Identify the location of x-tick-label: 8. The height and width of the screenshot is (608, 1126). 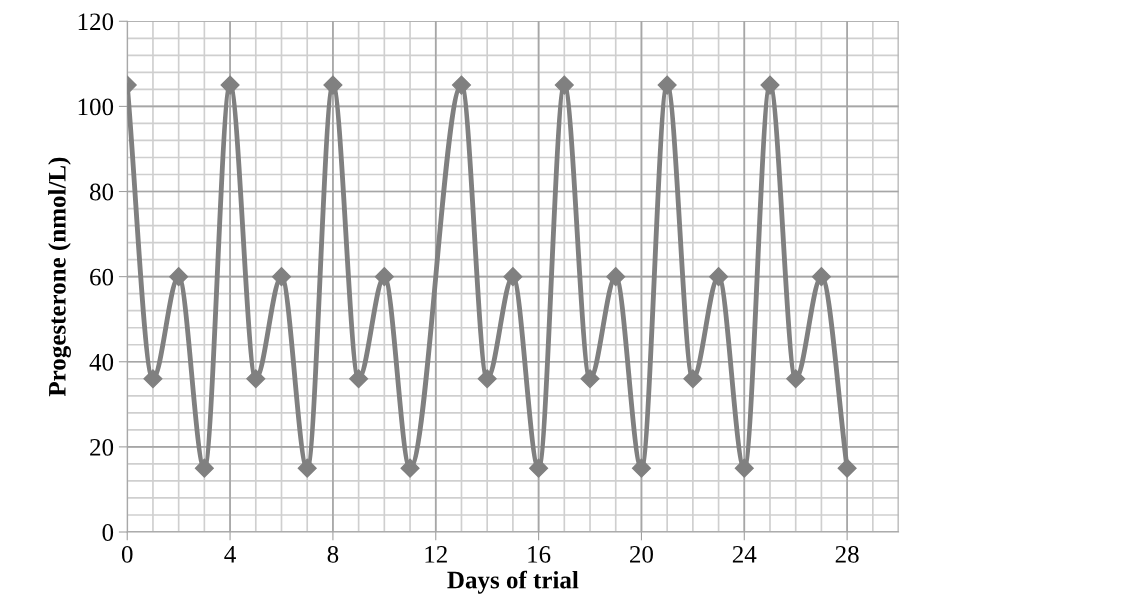
(333, 554).